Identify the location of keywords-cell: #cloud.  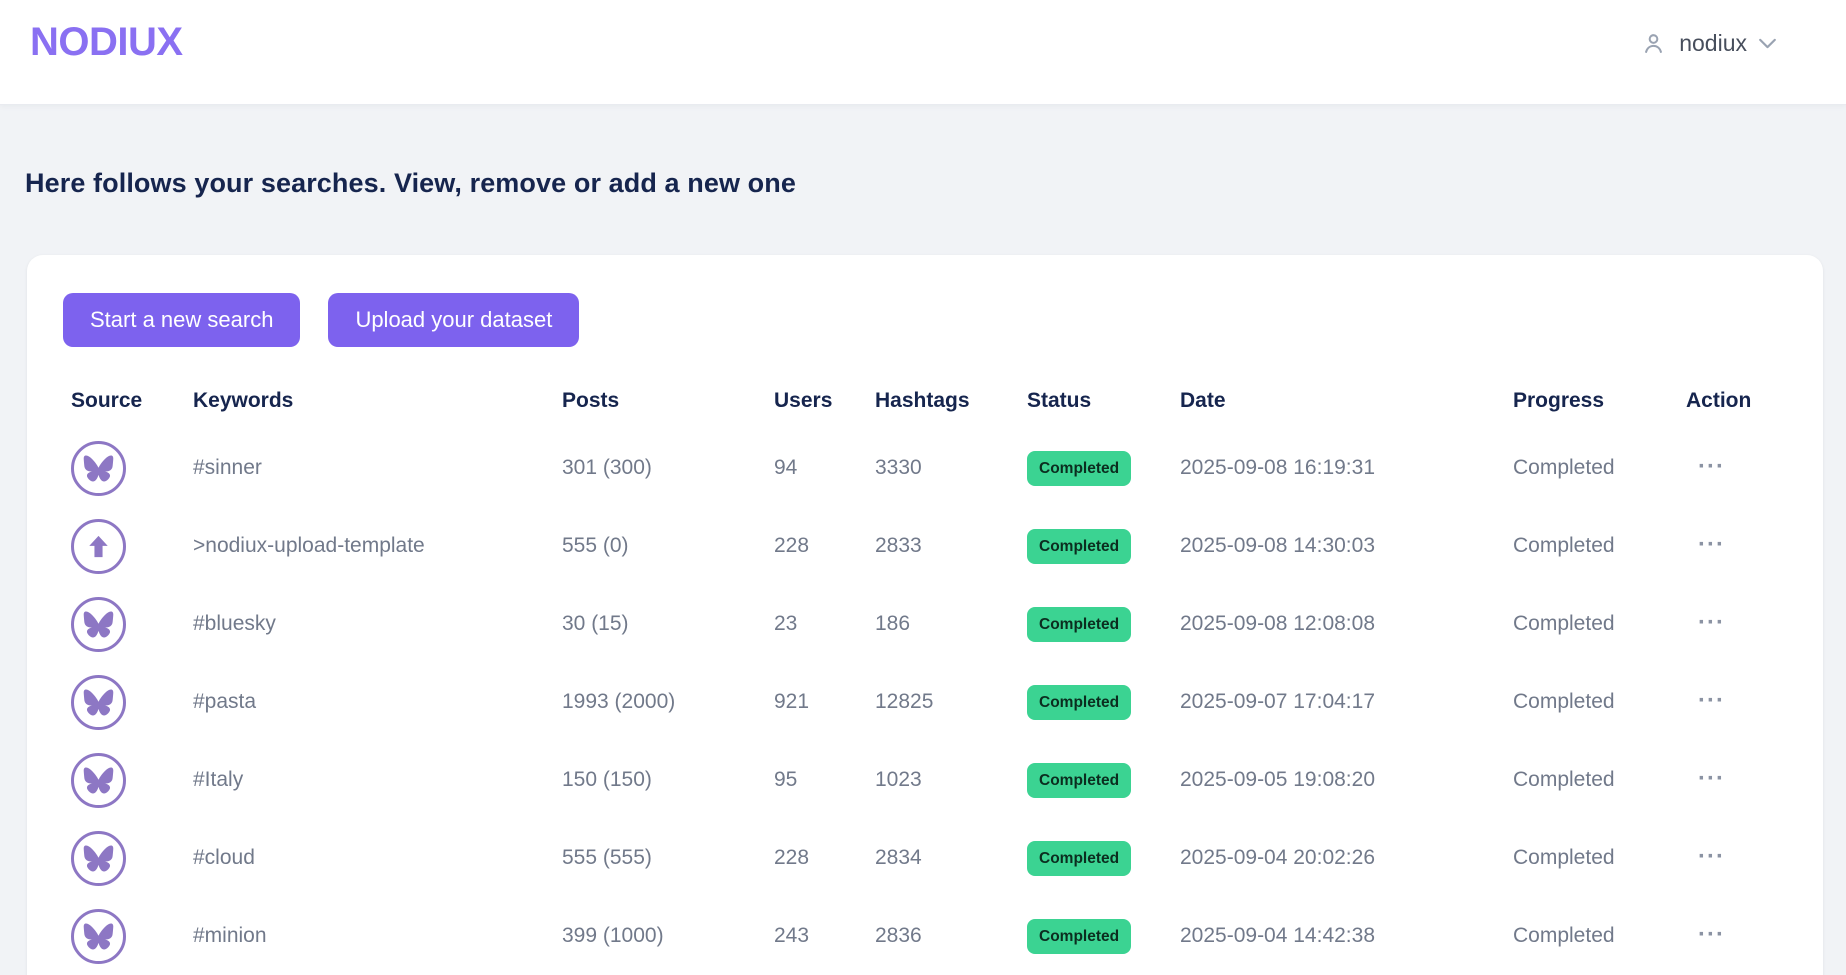
(224, 857).